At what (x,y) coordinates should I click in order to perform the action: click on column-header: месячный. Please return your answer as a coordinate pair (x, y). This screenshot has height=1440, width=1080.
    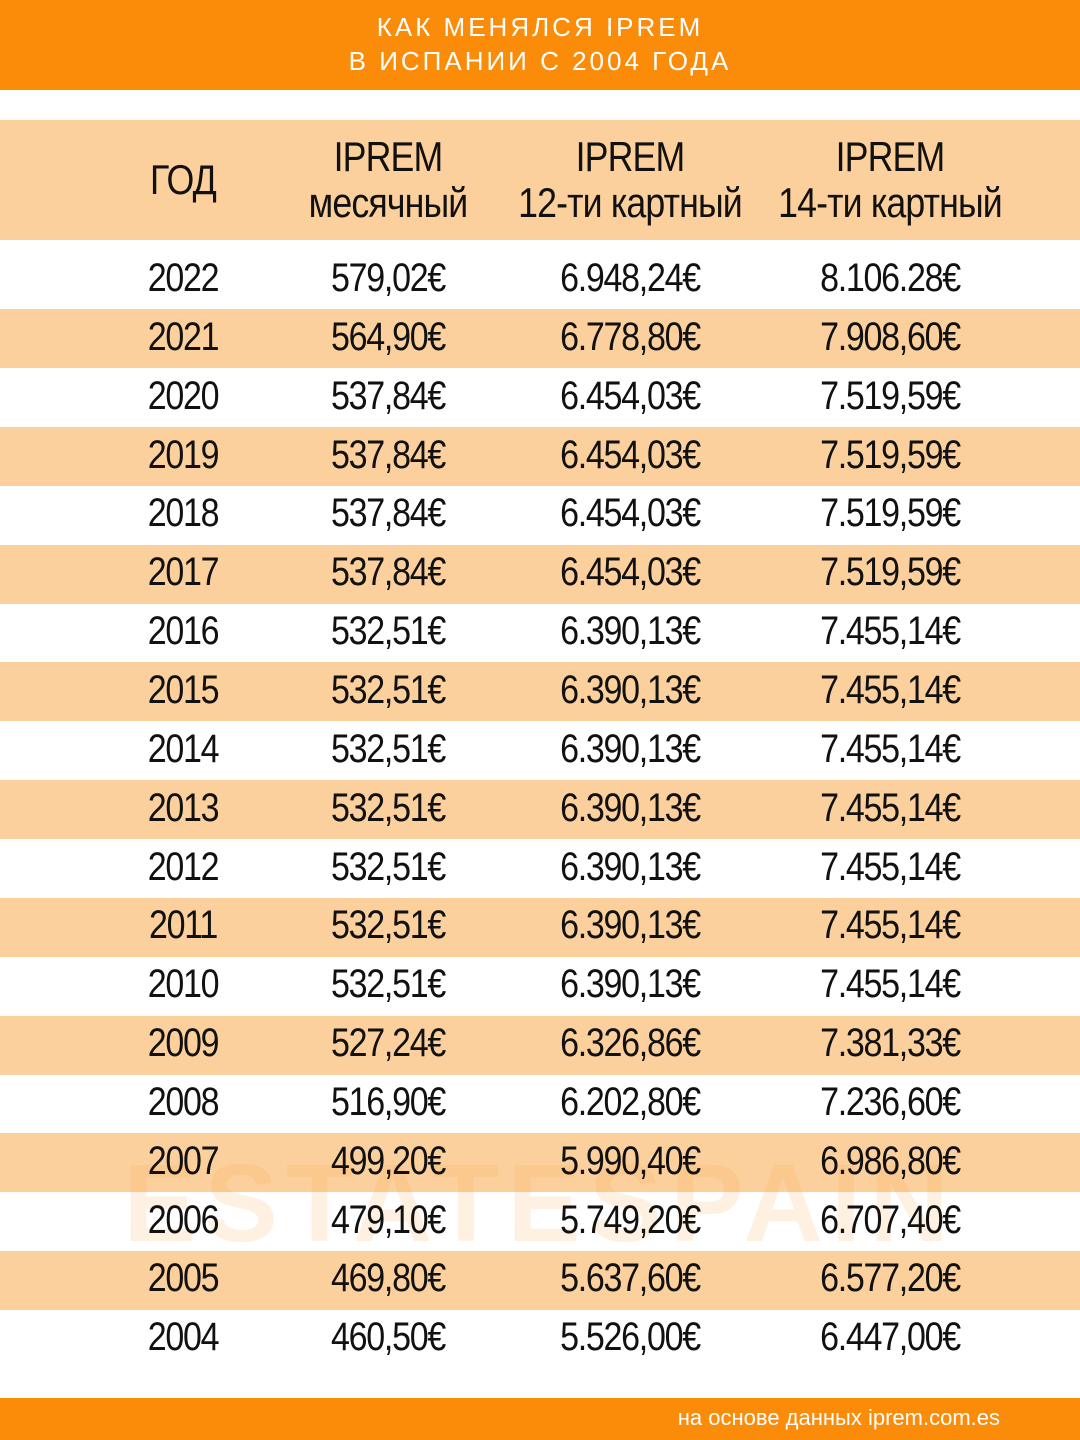
    Looking at the image, I should click on (388, 202).